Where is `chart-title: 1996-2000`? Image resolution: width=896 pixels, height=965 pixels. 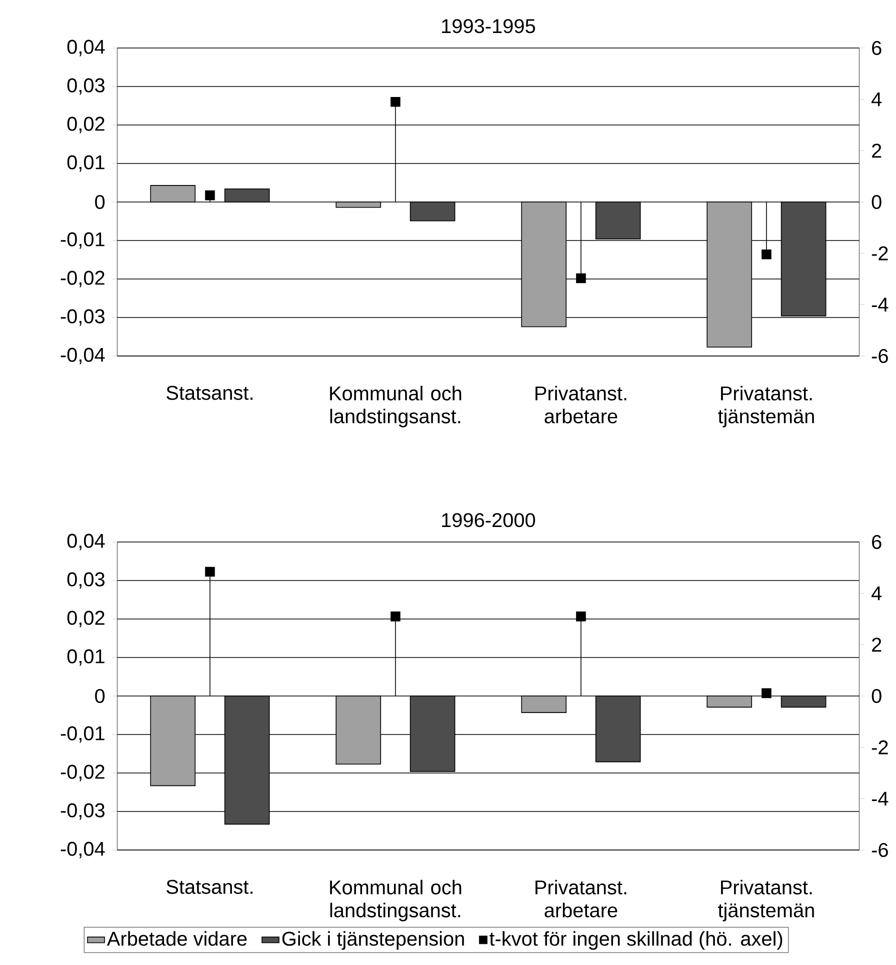
chart-title: 1996-2000 is located at coordinates (488, 520).